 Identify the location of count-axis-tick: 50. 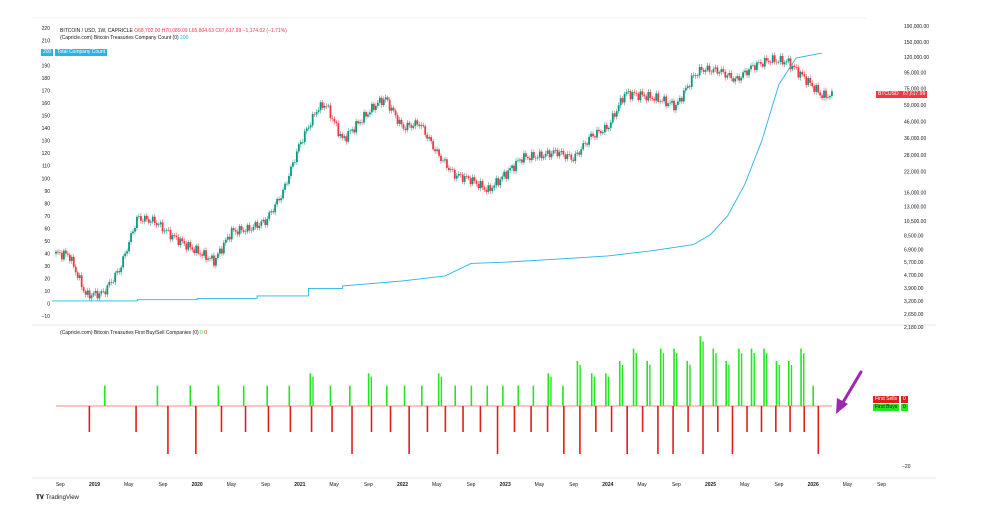
(47, 242).